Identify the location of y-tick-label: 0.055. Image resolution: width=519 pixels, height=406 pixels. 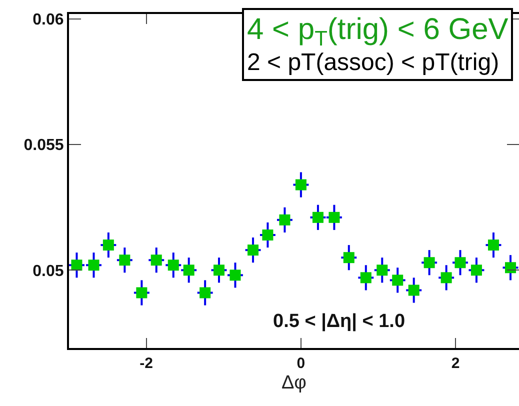
(44, 145).